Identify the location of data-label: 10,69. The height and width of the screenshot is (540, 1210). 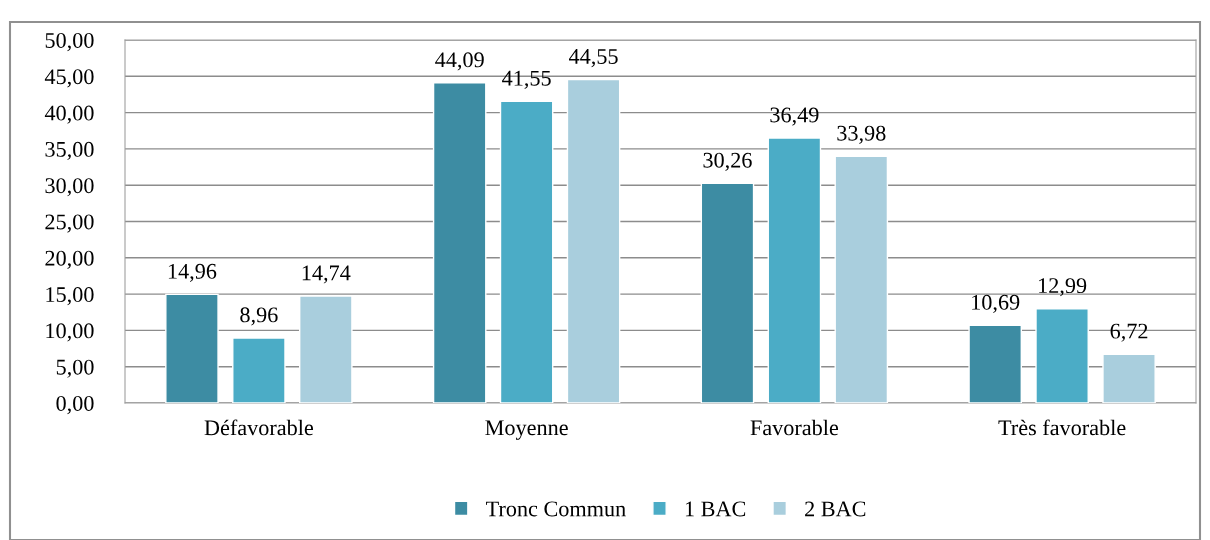
(996, 303).